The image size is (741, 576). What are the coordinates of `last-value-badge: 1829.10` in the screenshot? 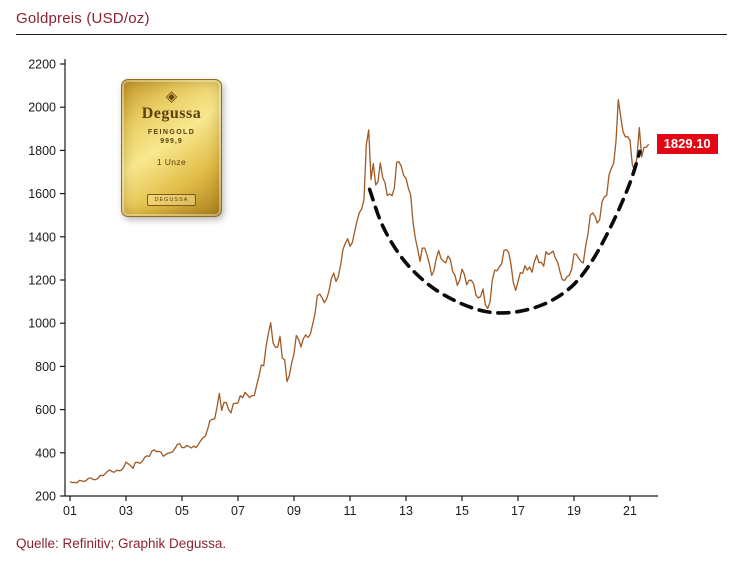 It's located at (687, 144).